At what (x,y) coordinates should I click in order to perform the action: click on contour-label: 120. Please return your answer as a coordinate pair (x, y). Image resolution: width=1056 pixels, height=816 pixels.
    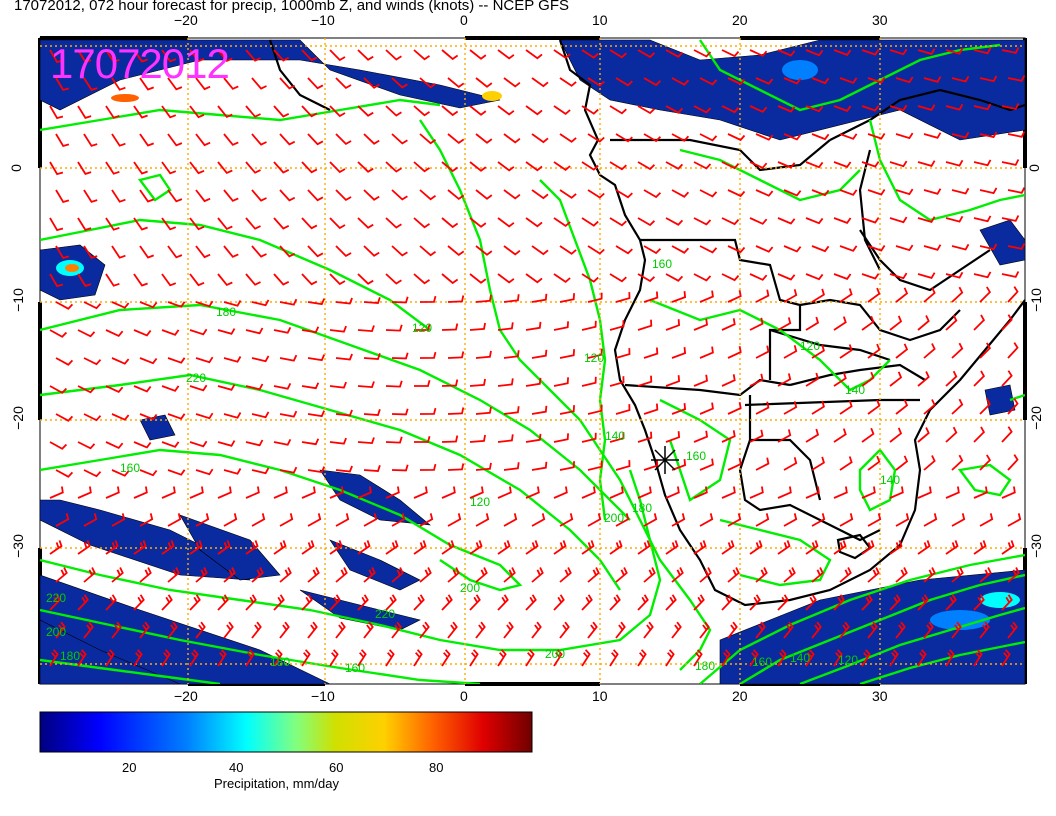
    Looking at the image, I should click on (480, 502).